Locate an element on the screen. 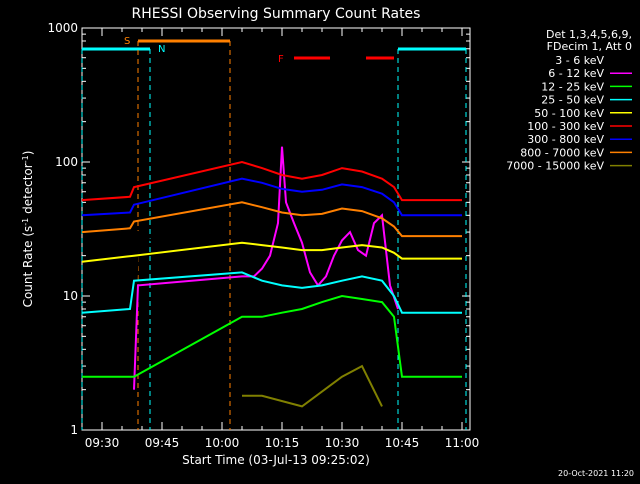  legend-label-1: 6 - 12 keV is located at coordinates (576, 73).